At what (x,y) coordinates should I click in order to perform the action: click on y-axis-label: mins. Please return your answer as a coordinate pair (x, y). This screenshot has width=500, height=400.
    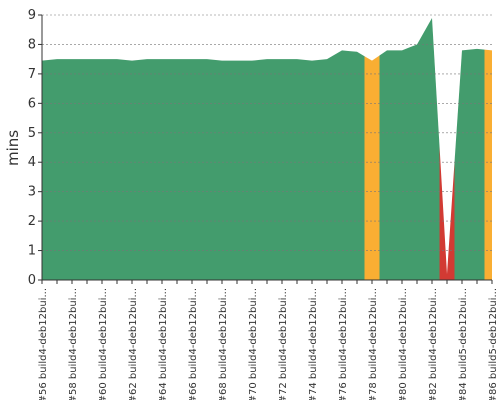
    Looking at the image, I should click on (13, 148).